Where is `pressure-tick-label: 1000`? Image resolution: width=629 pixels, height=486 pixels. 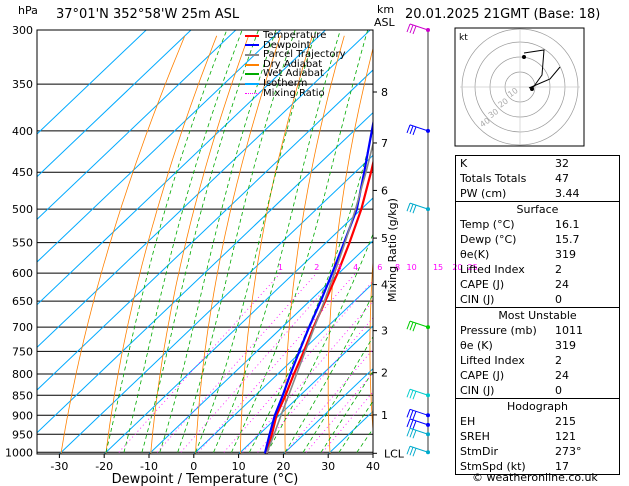
pressure-tick-label: 1000 is located at coordinates (19, 452).